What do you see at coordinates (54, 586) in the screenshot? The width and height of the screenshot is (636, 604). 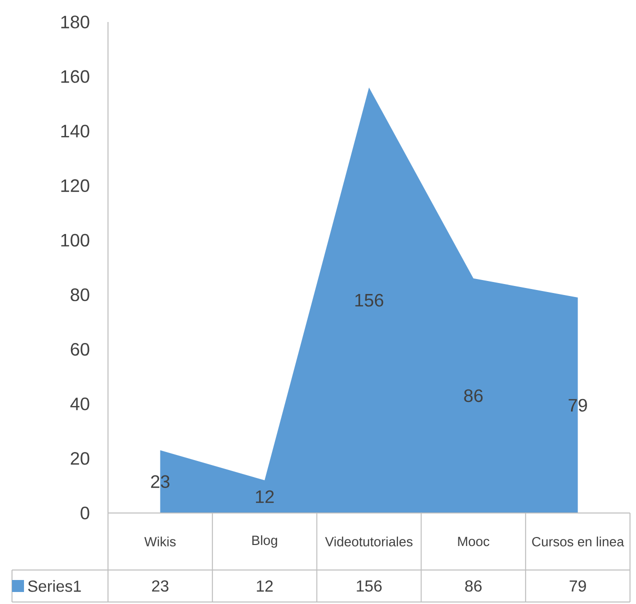 I see `legend-label: Series1` at bounding box center [54, 586].